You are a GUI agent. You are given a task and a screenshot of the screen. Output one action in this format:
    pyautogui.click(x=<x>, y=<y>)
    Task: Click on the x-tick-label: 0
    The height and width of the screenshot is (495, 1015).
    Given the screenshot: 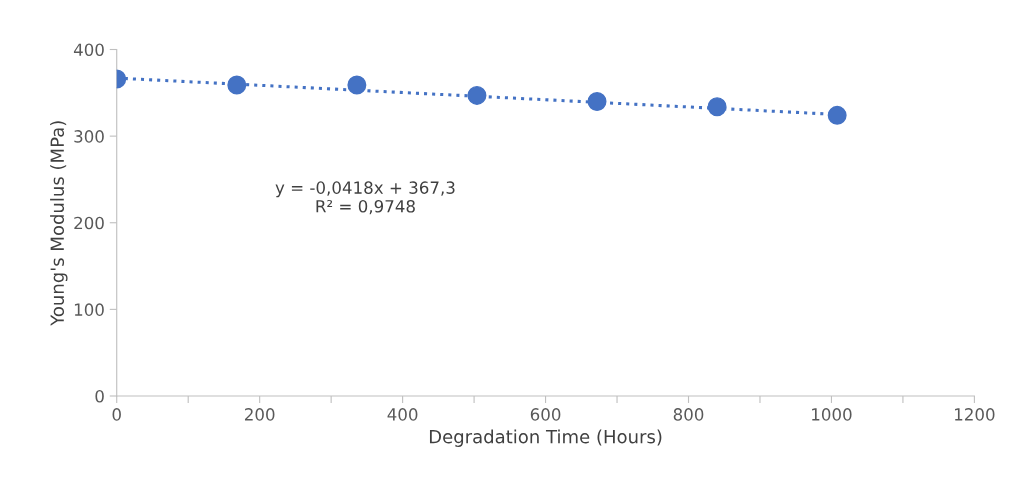 What is the action you would take?
    pyautogui.click(x=116, y=414)
    